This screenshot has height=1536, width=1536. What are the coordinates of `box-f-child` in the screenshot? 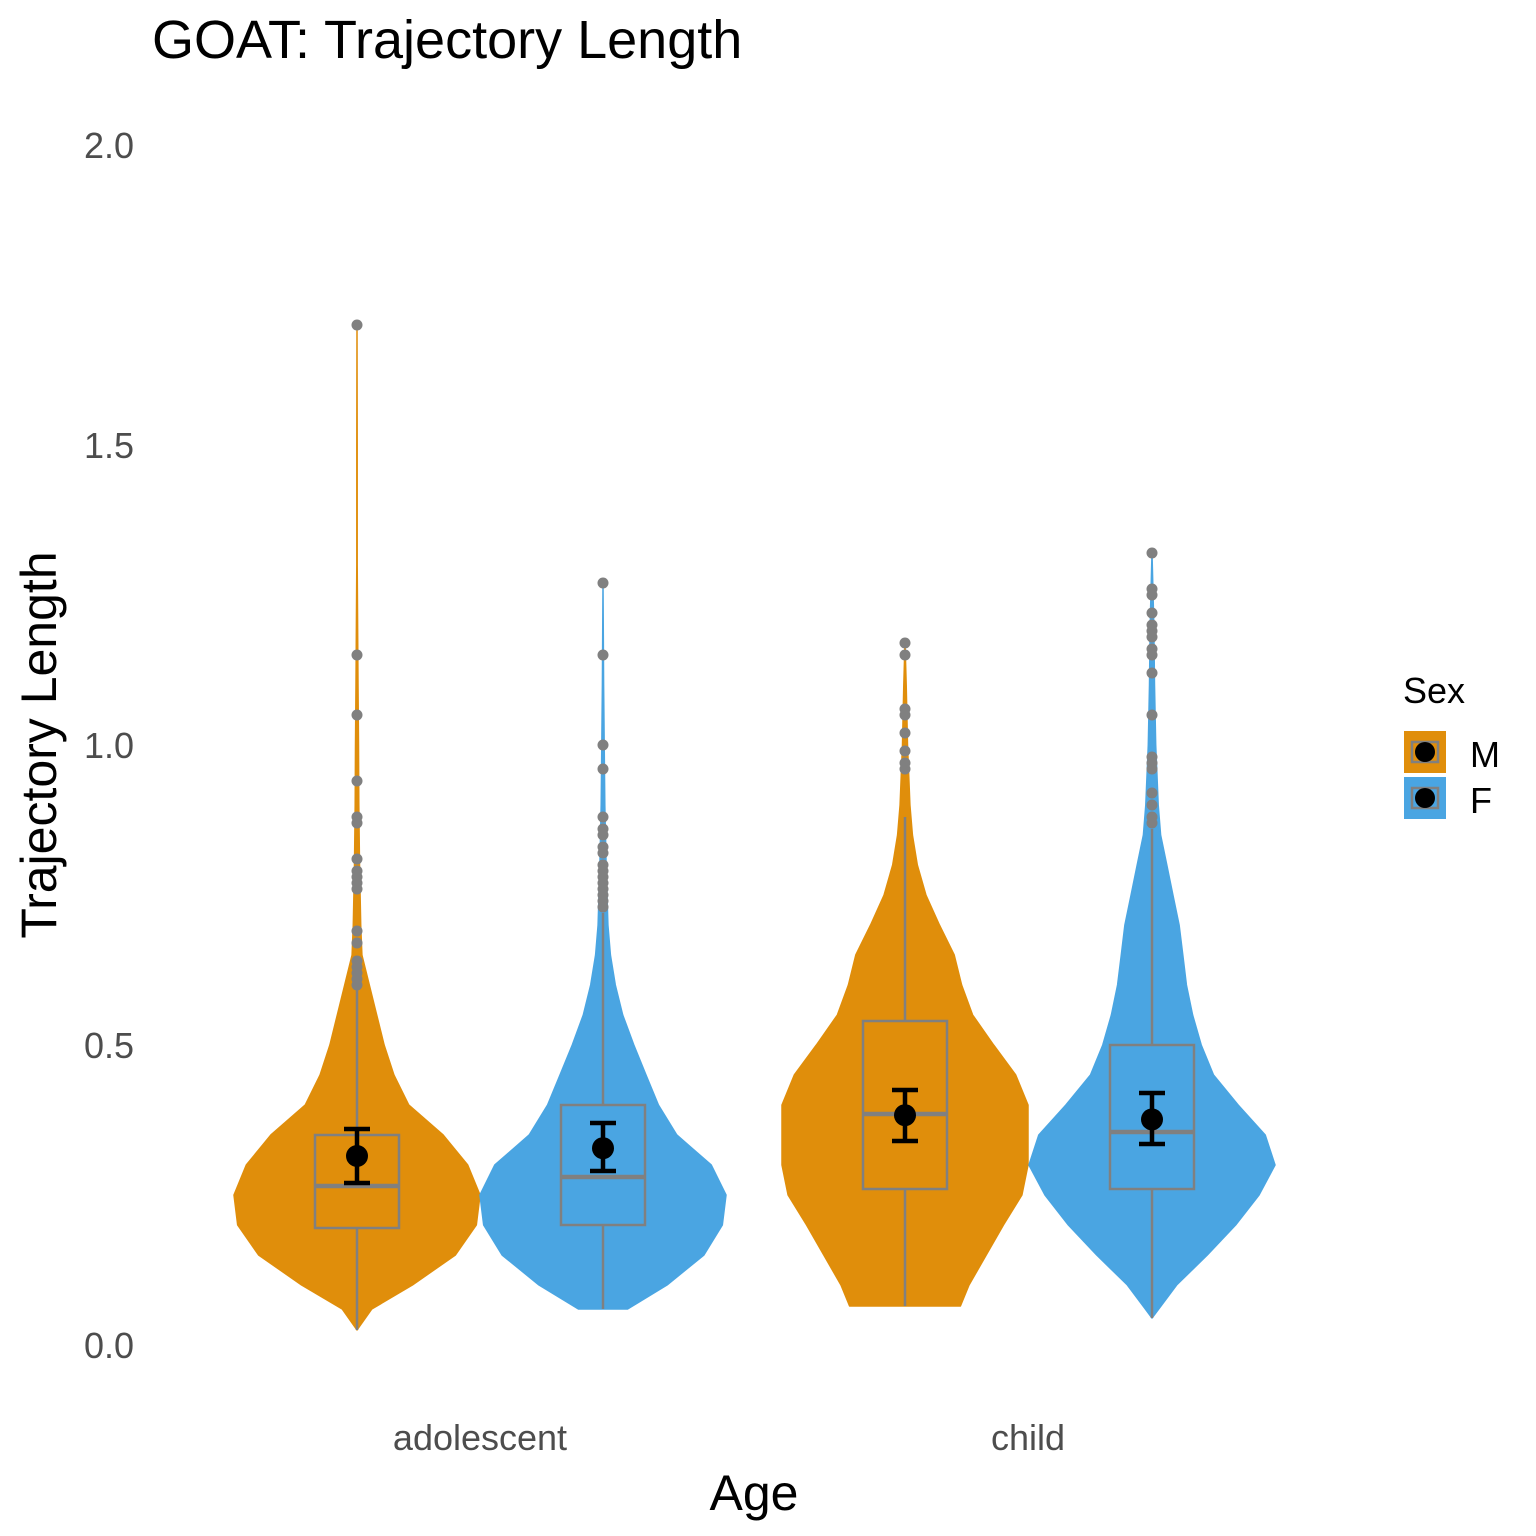 It's located at (1152, 1117).